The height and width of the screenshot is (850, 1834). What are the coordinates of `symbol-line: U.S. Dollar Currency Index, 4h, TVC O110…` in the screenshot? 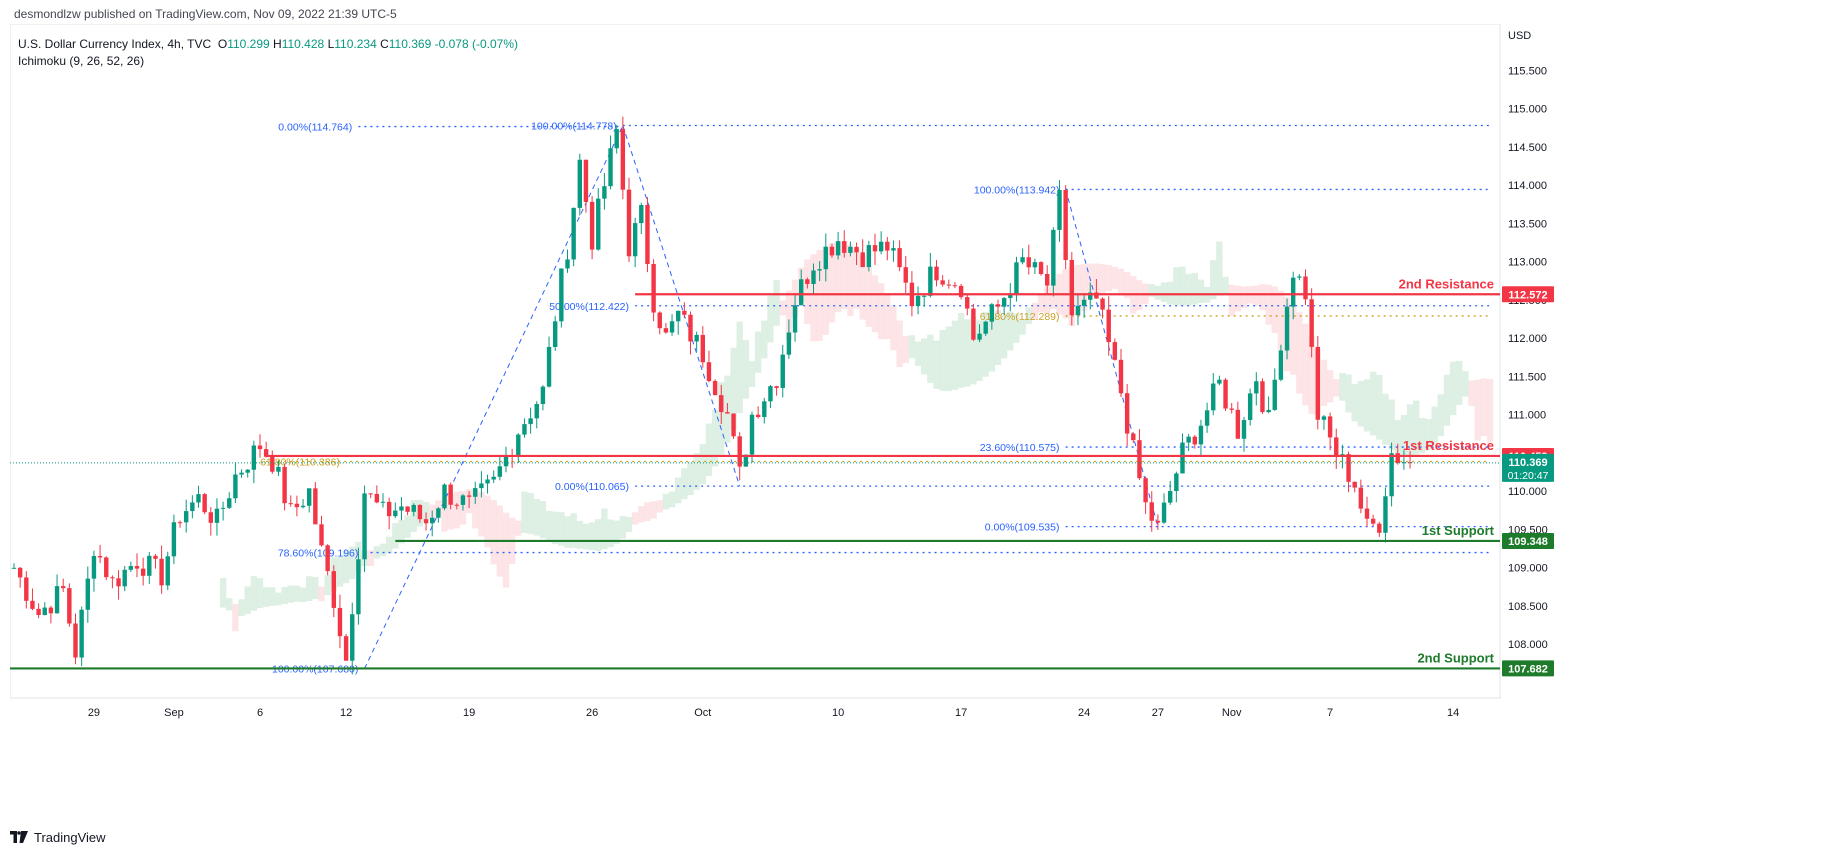 It's located at (268, 44).